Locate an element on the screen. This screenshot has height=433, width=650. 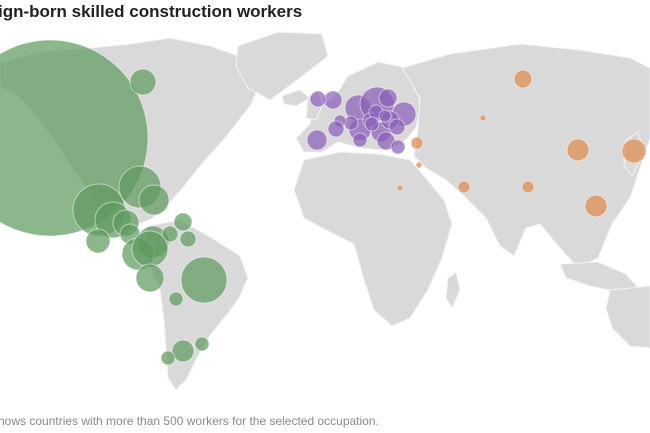
landmass-southeast-asia-islands is located at coordinates (600, 277).